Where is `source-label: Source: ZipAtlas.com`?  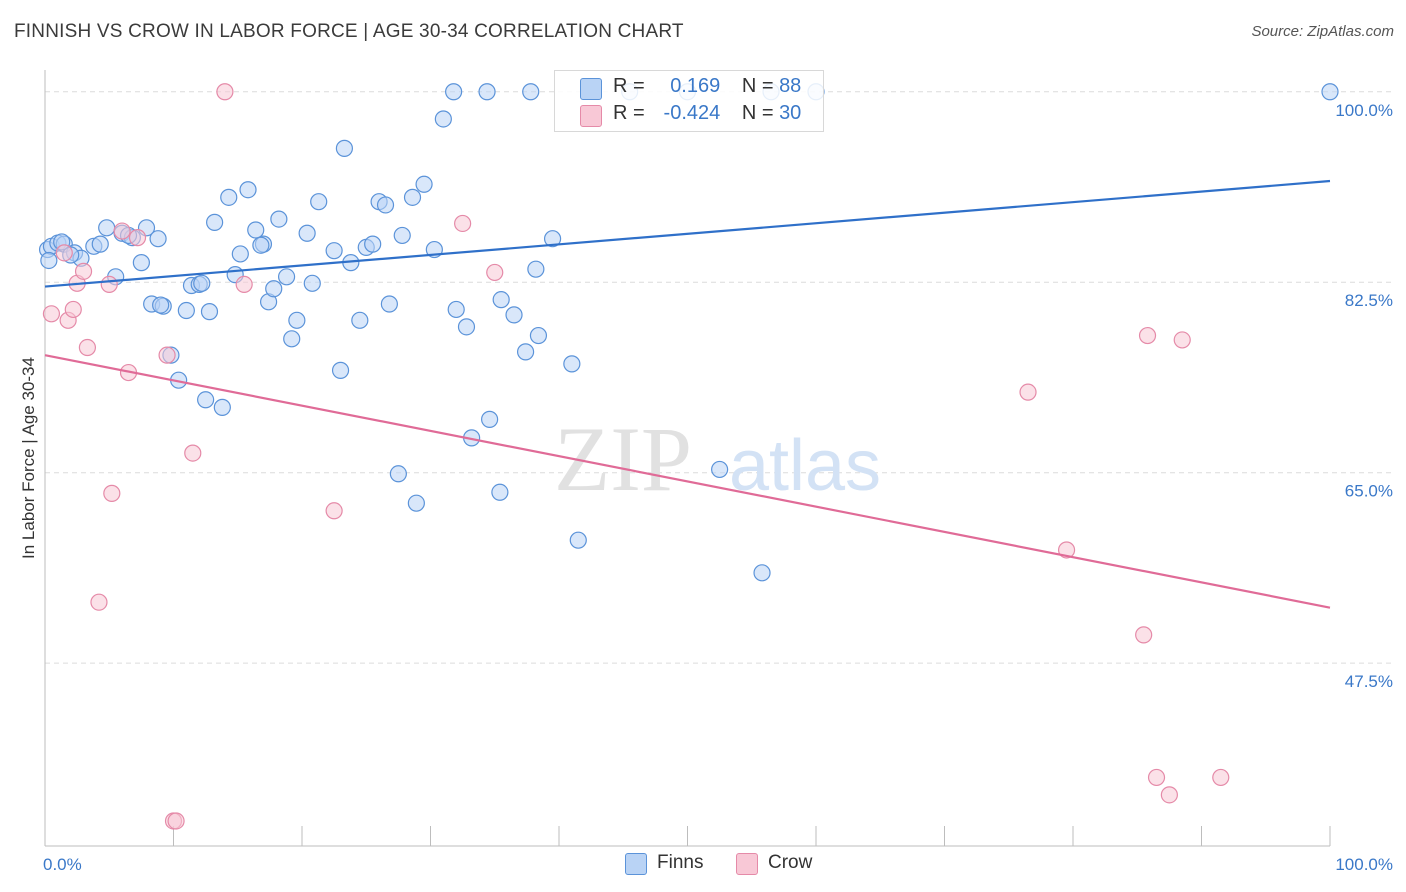
source-label: Source: ZipAtlas.com is located at coordinates (1322, 31).